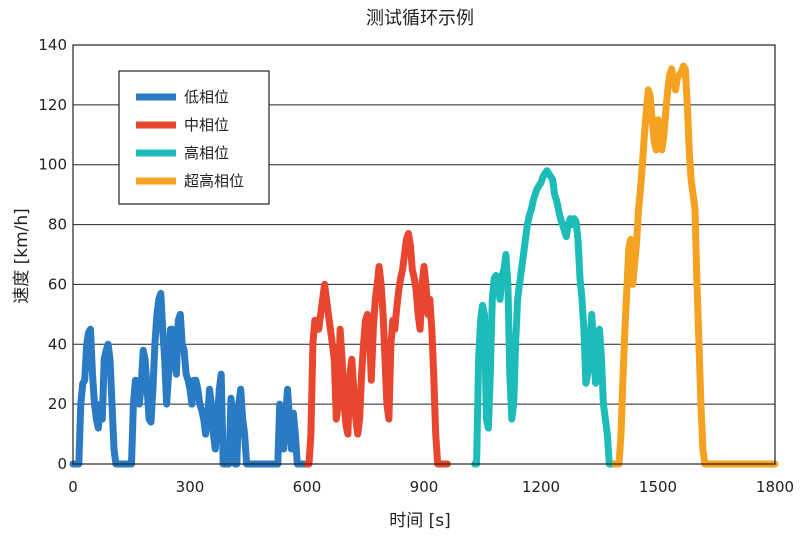  I want to click on y-tick-label: 20, so click(57, 404).